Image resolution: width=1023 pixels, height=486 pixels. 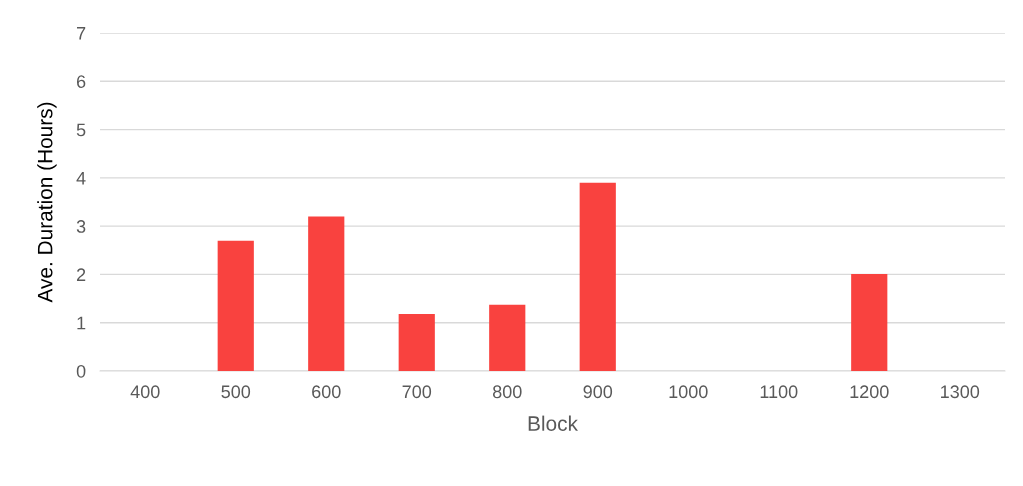 What do you see at coordinates (145, 392) in the screenshot?
I see `x-tick-label: 400` at bounding box center [145, 392].